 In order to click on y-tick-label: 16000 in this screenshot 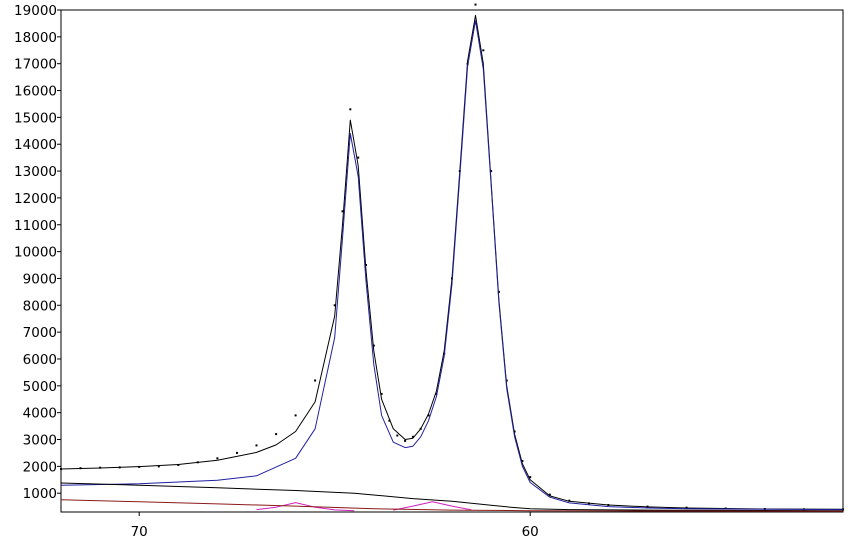, I will do `click(35, 92)`.